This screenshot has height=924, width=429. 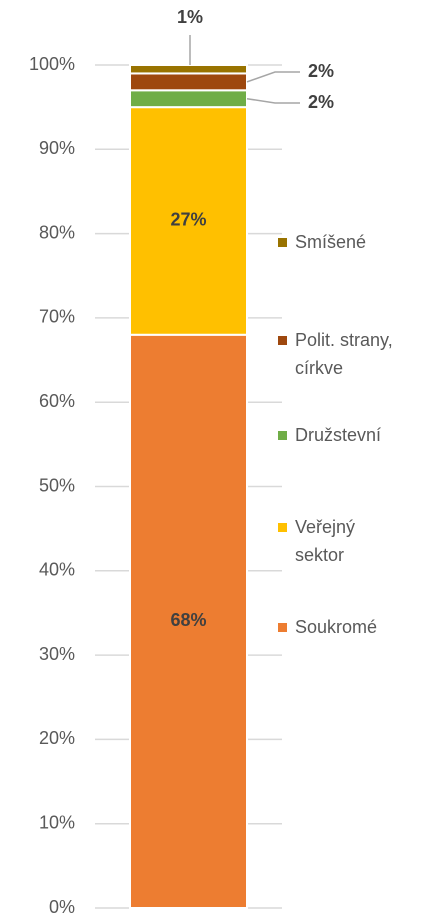 I want to click on legend-item: Soukromé, so click(x=338, y=627).